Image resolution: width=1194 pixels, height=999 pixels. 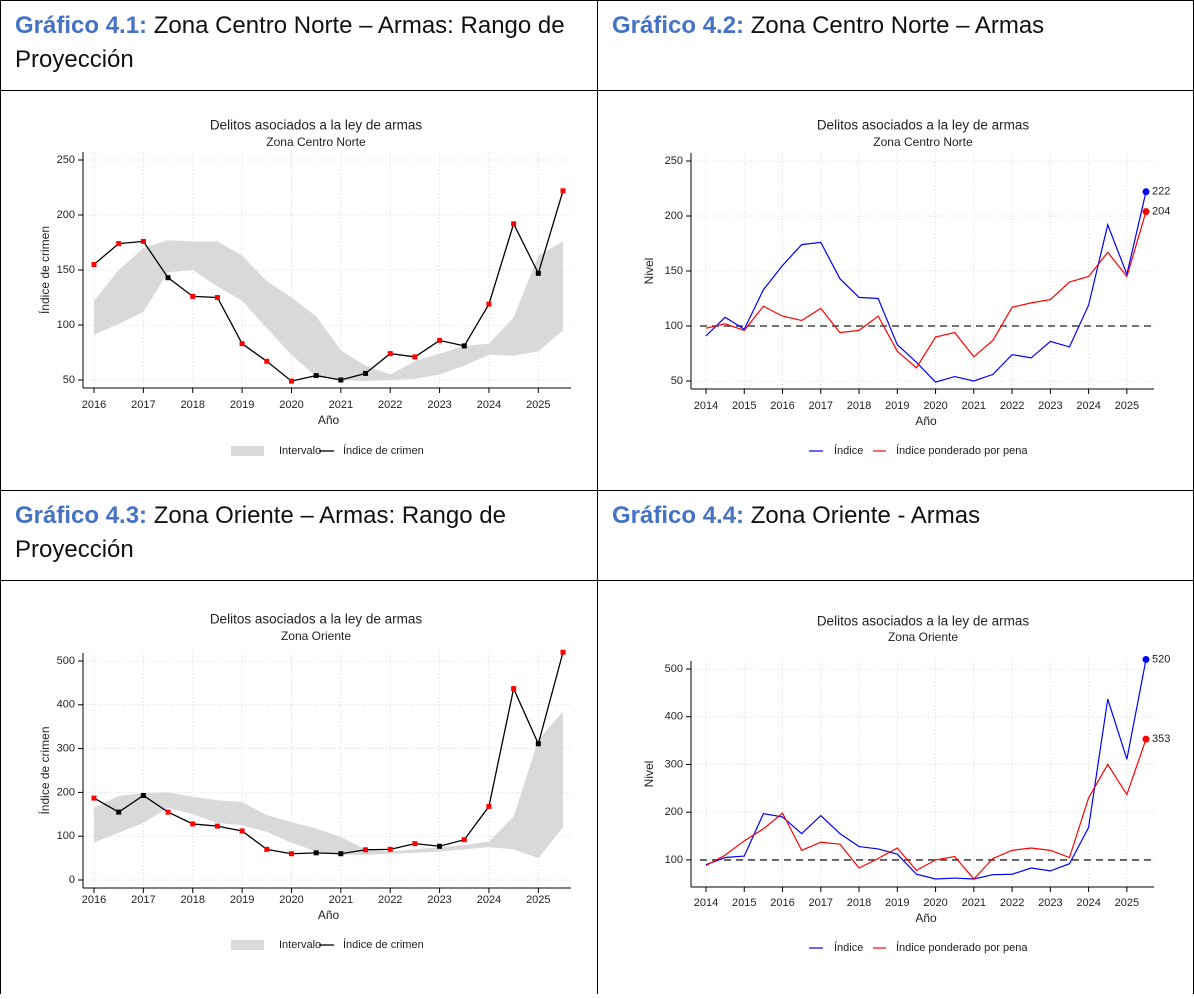 What do you see at coordinates (1050, 903) in the screenshot?
I see `x-tick-label: 2023` at bounding box center [1050, 903].